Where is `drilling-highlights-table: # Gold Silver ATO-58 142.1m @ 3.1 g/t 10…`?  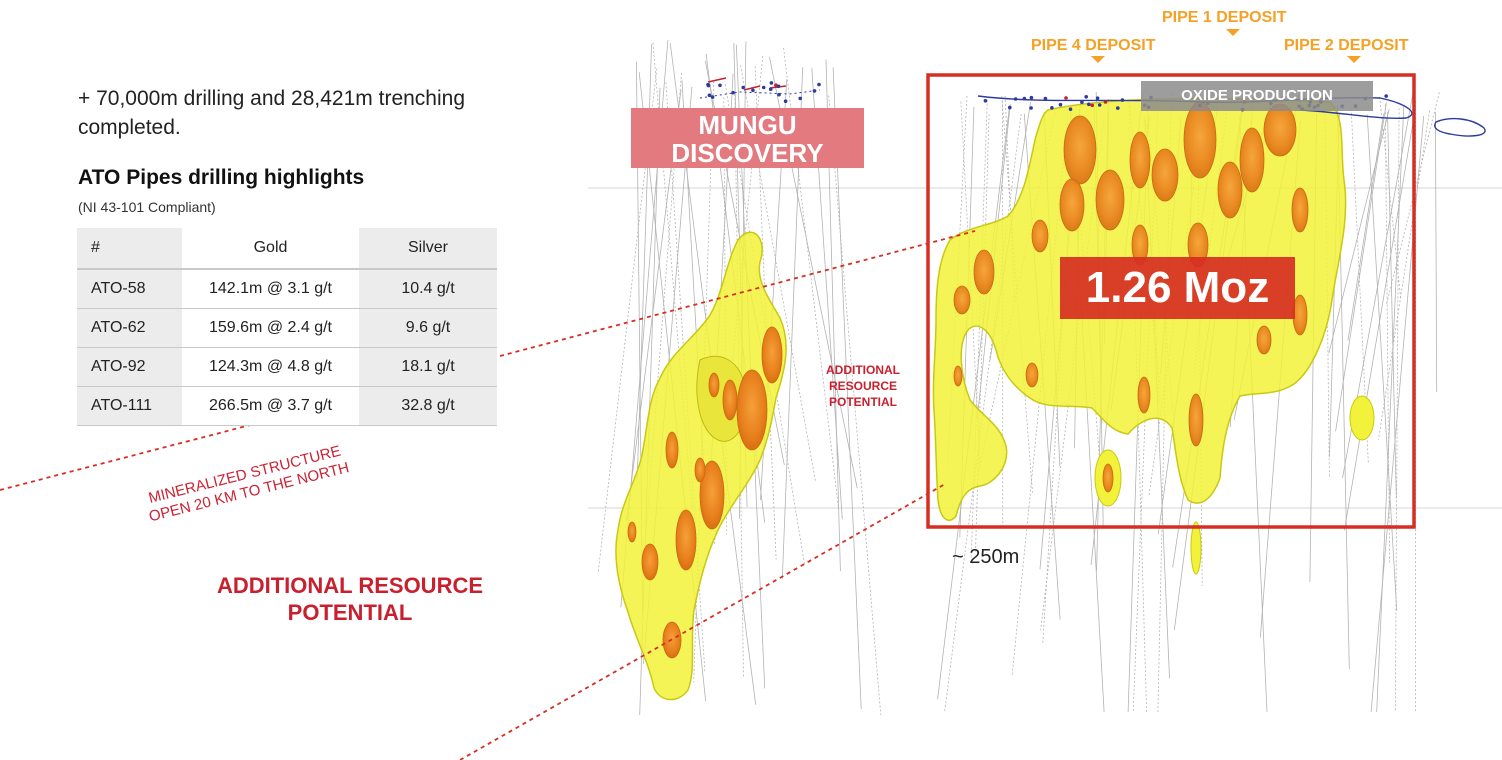 drilling-highlights-table: # Gold Silver ATO-58 142.1m @ 3.1 g/t 10… is located at coordinates (287, 327).